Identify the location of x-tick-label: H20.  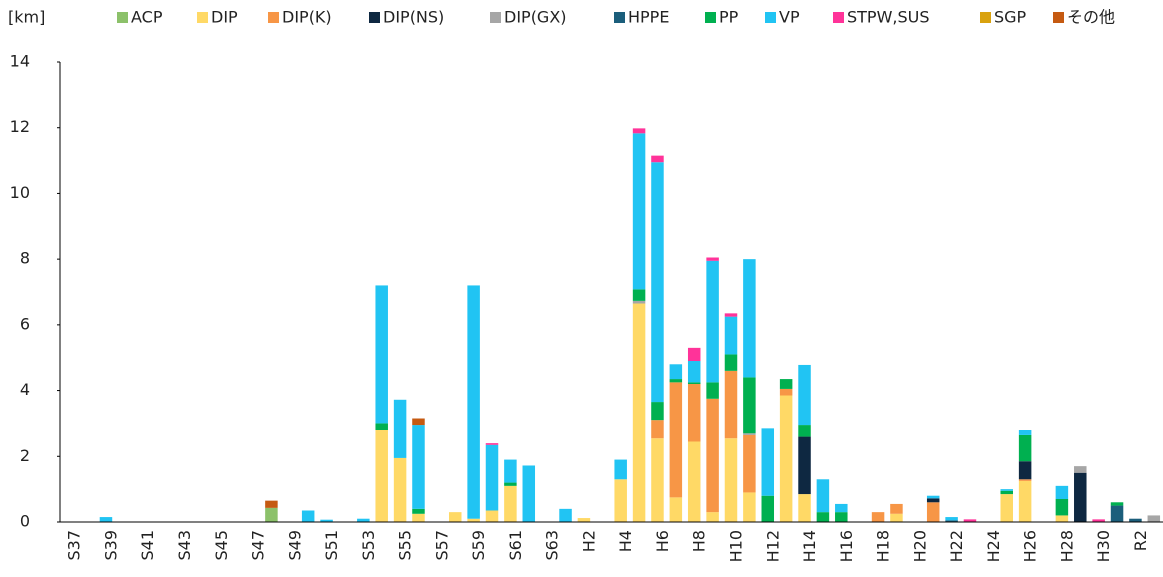
(919, 546).